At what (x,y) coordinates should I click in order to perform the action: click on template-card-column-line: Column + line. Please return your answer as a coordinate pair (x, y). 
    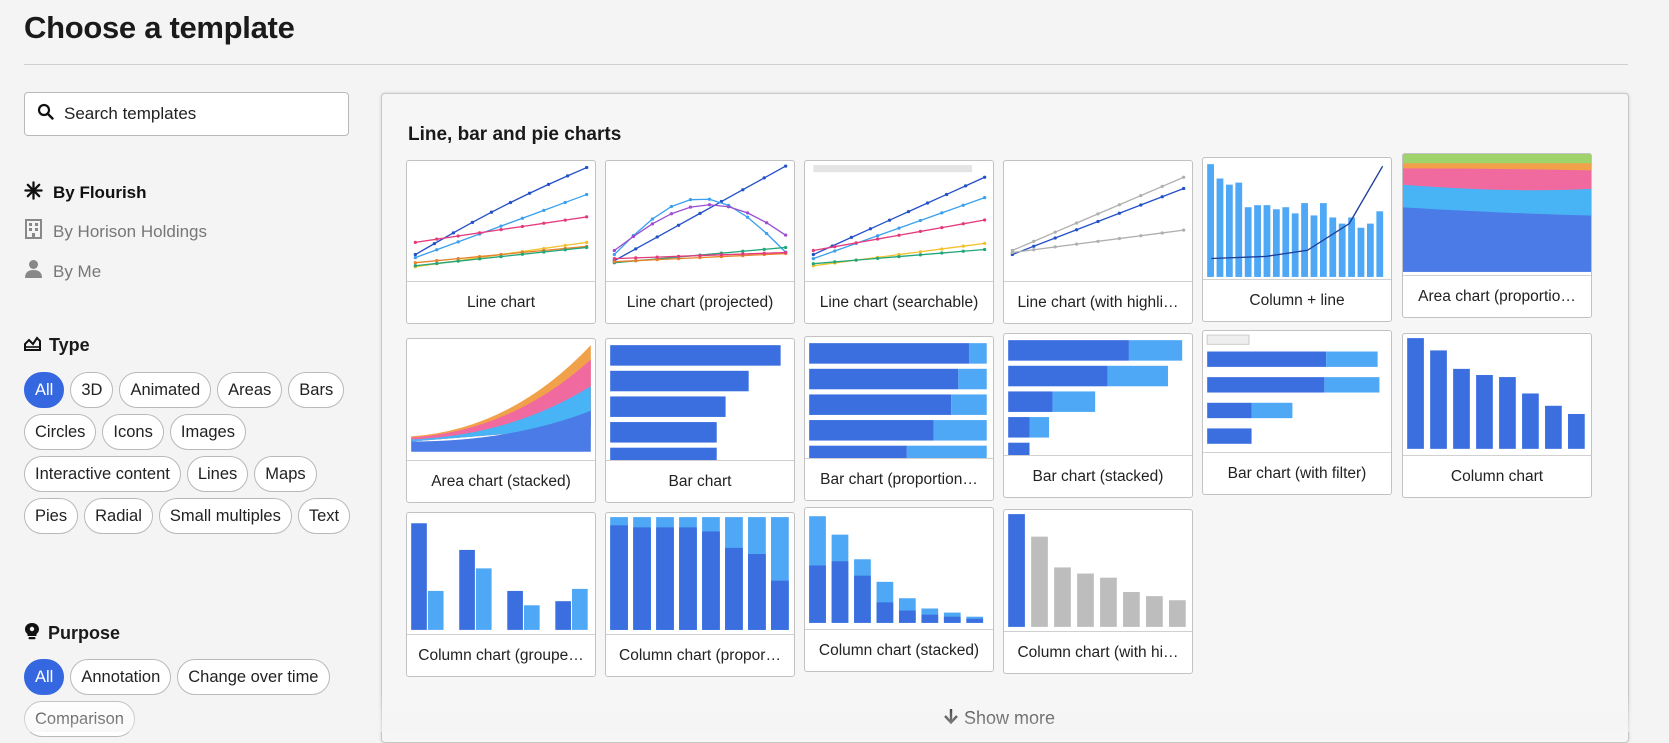
    Looking at the image, I should click on (1297, 239).